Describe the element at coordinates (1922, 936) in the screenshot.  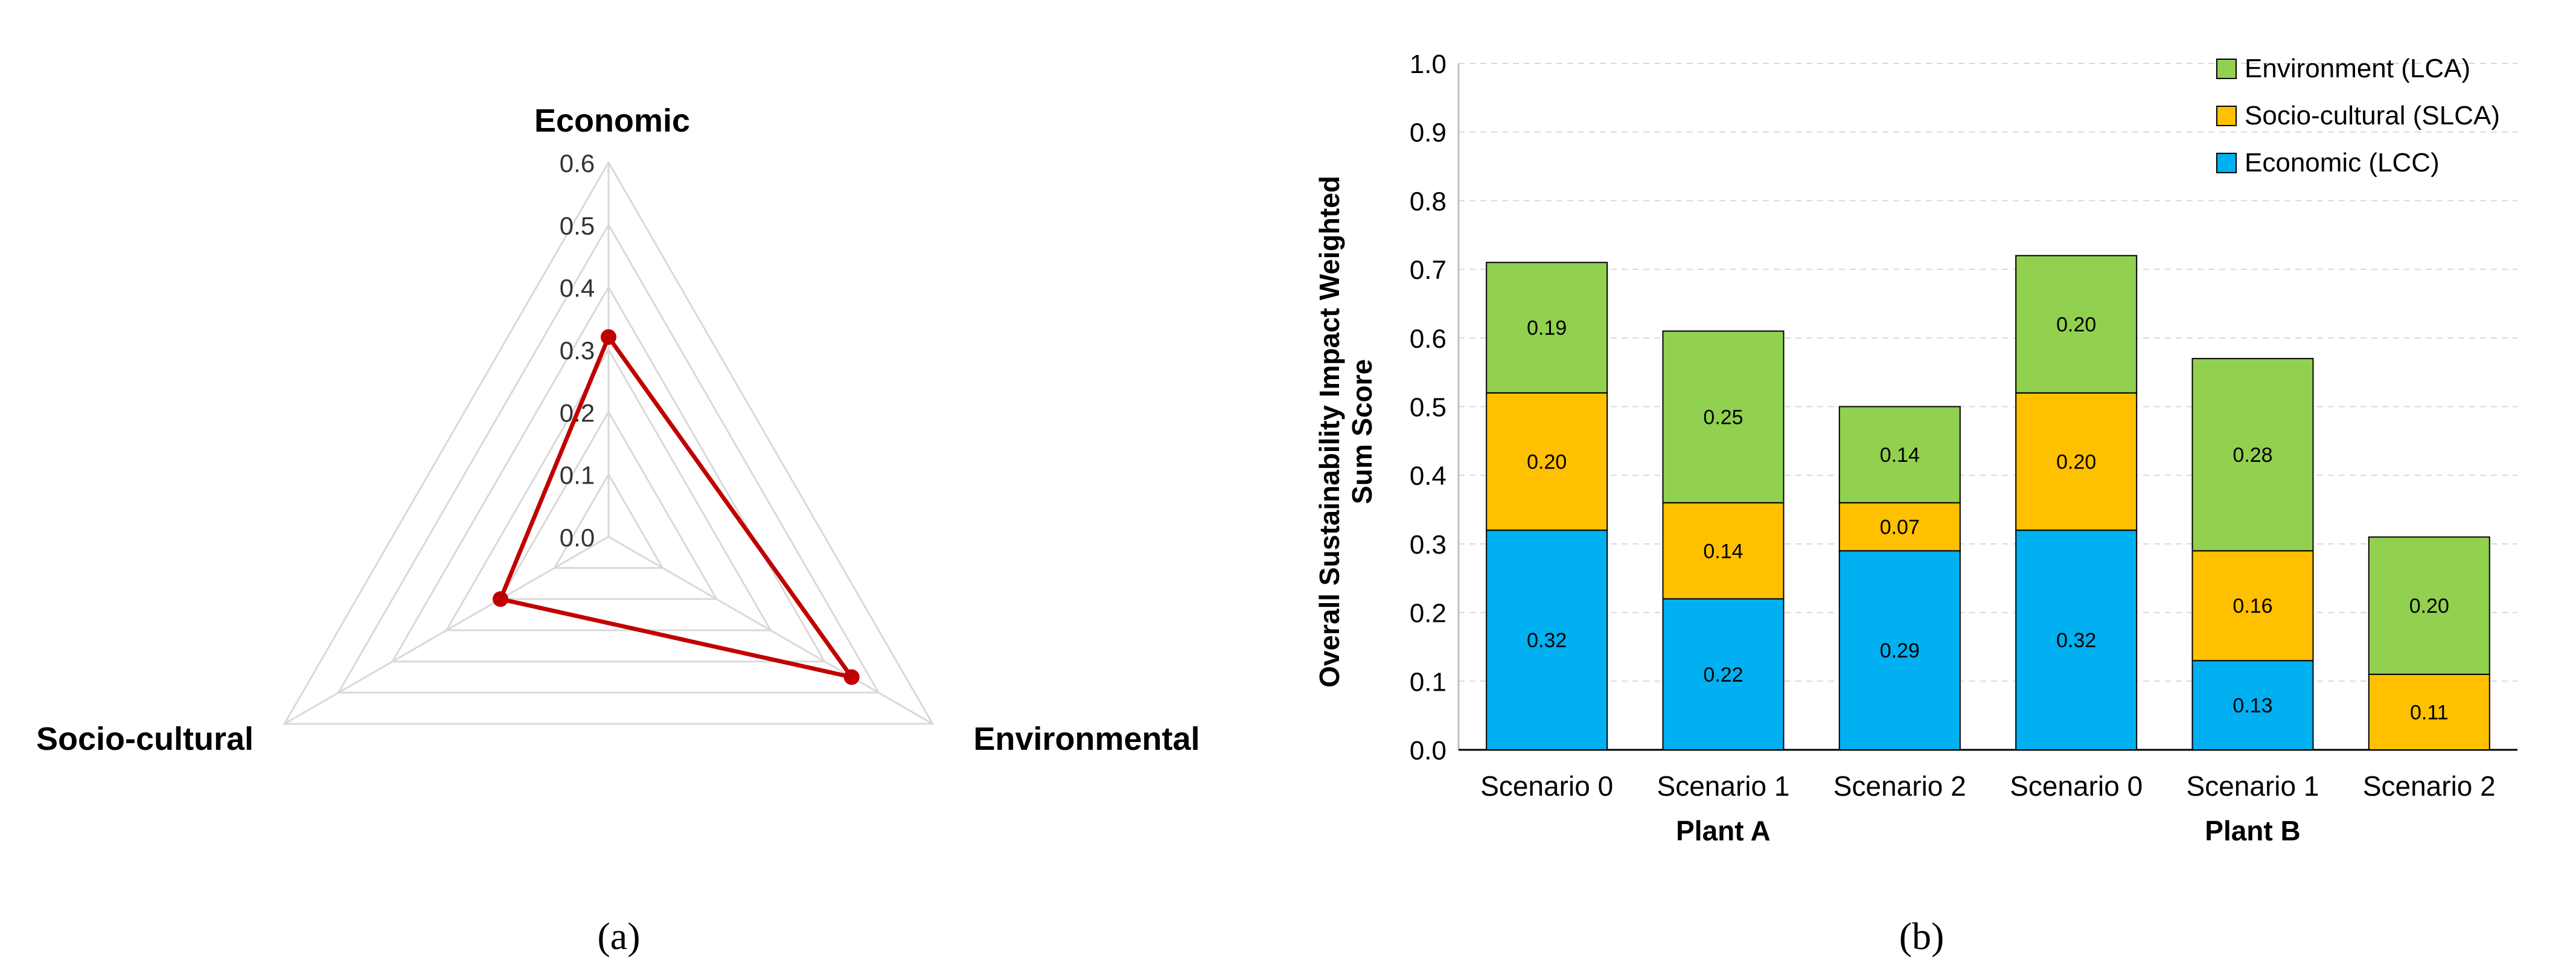
I see `panel-label-b: (b)` at that location.